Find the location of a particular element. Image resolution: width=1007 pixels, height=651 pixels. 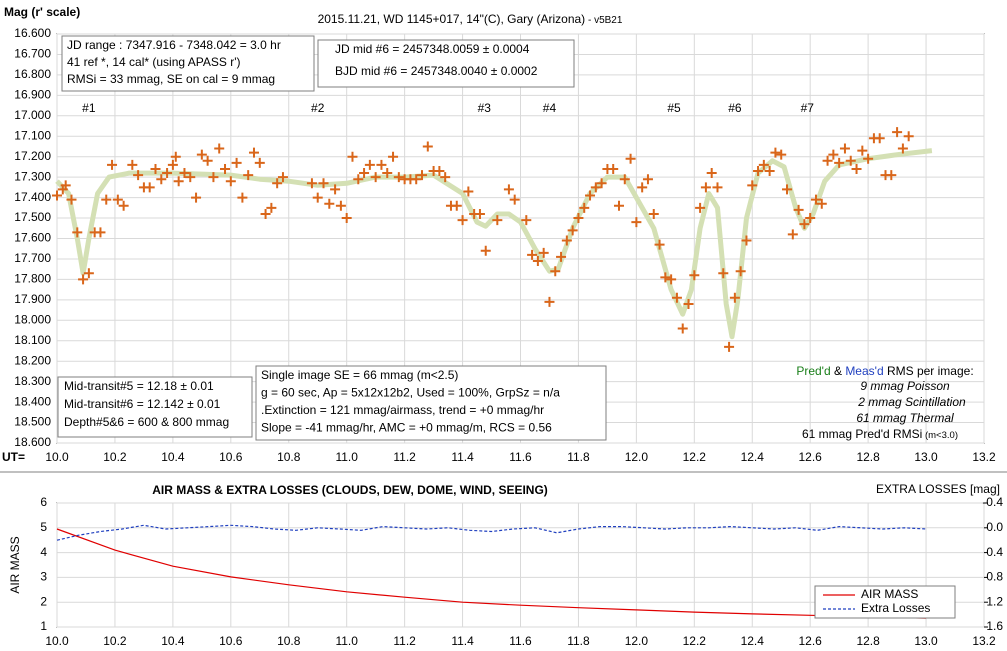

rms-line-text: 61 mmag Thermal is located at coordinates (905, 418).